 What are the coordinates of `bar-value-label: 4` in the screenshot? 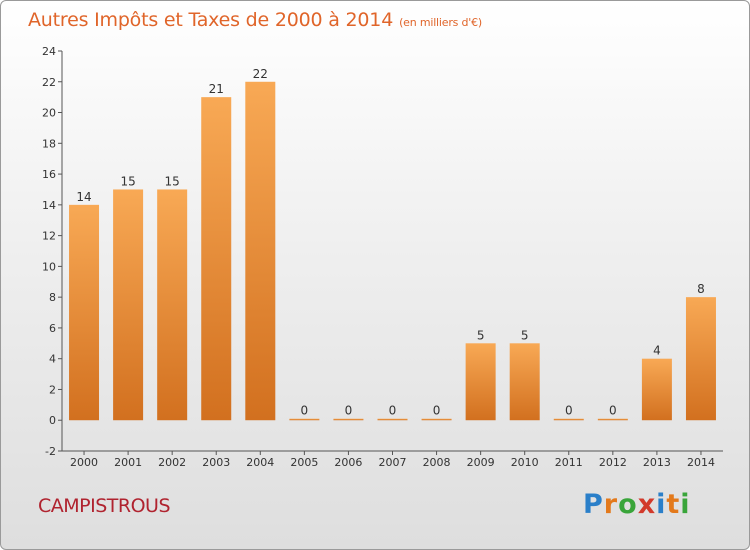 It's located at (657, 351).